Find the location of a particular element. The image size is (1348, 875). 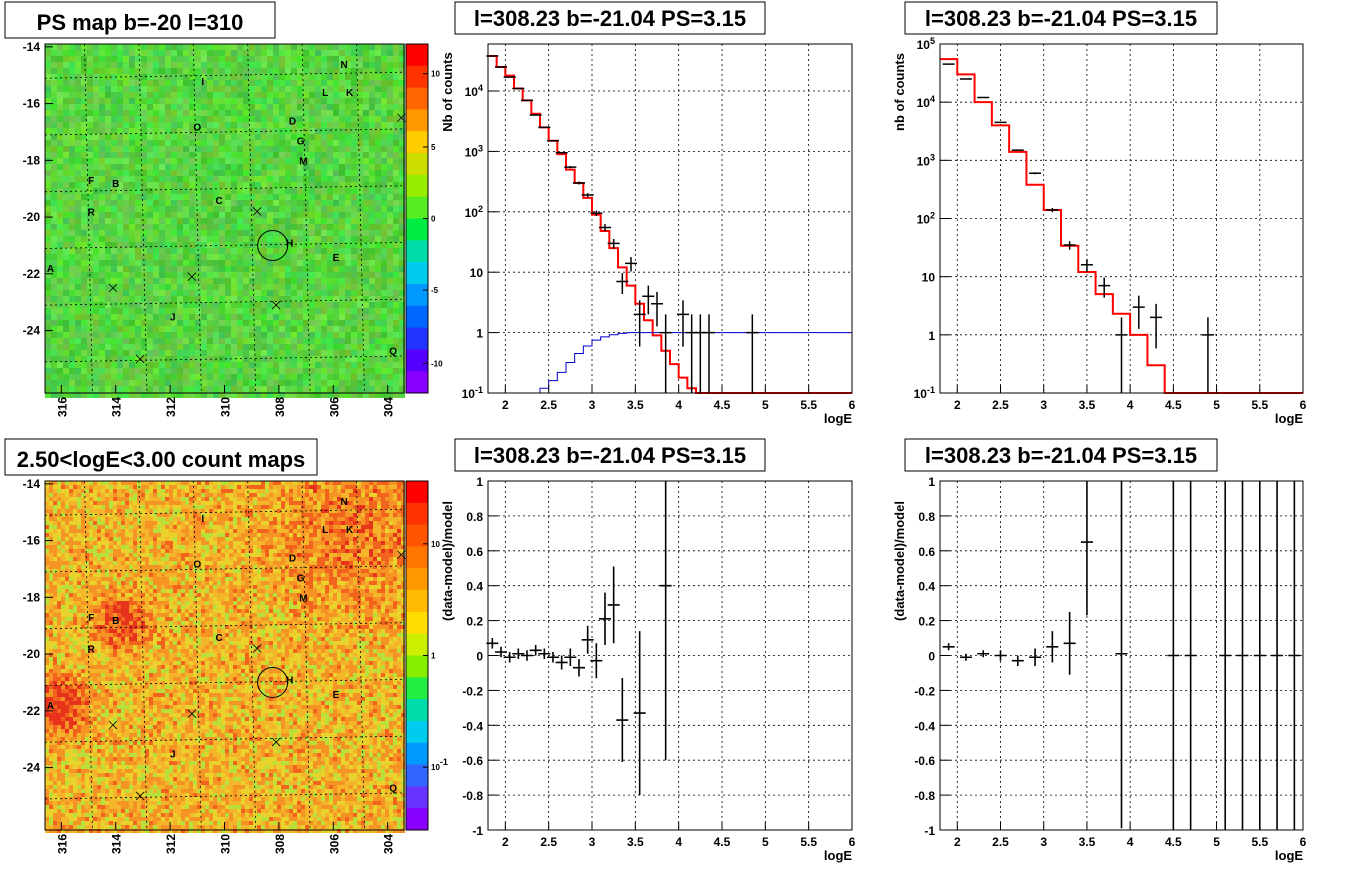

grid-line-longitude is located at coordinates (197, 218).